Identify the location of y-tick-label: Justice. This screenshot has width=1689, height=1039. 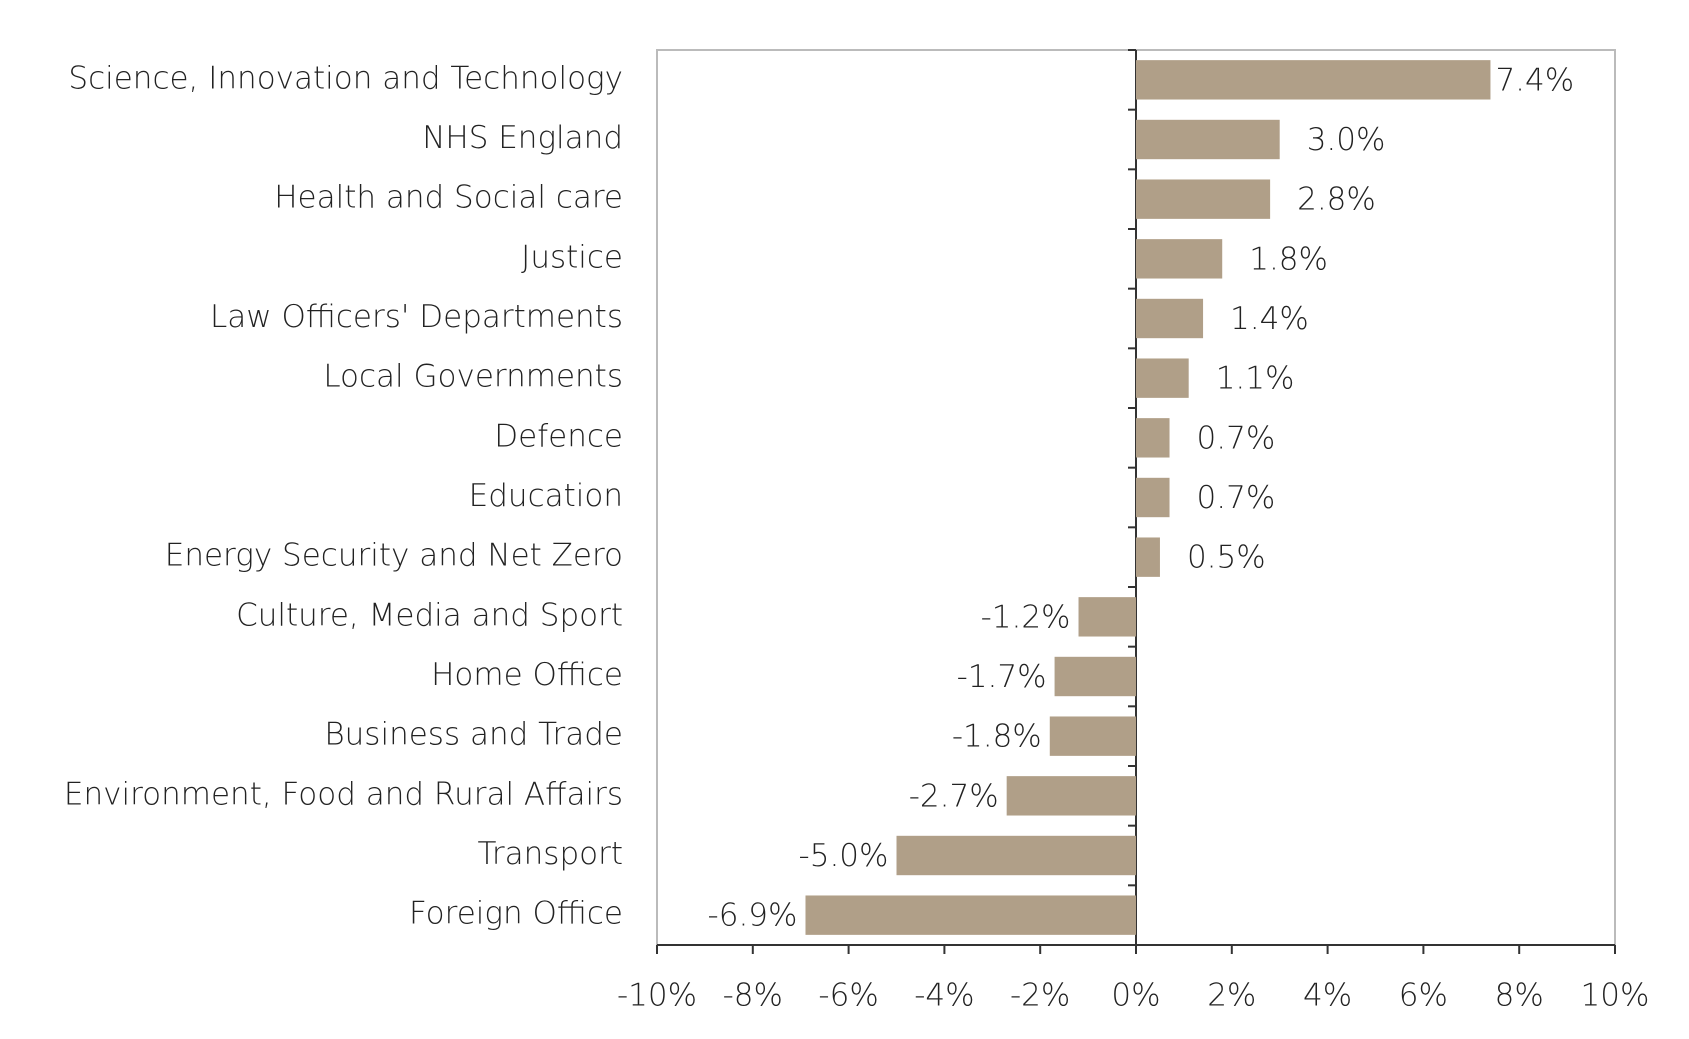
(572, 257).